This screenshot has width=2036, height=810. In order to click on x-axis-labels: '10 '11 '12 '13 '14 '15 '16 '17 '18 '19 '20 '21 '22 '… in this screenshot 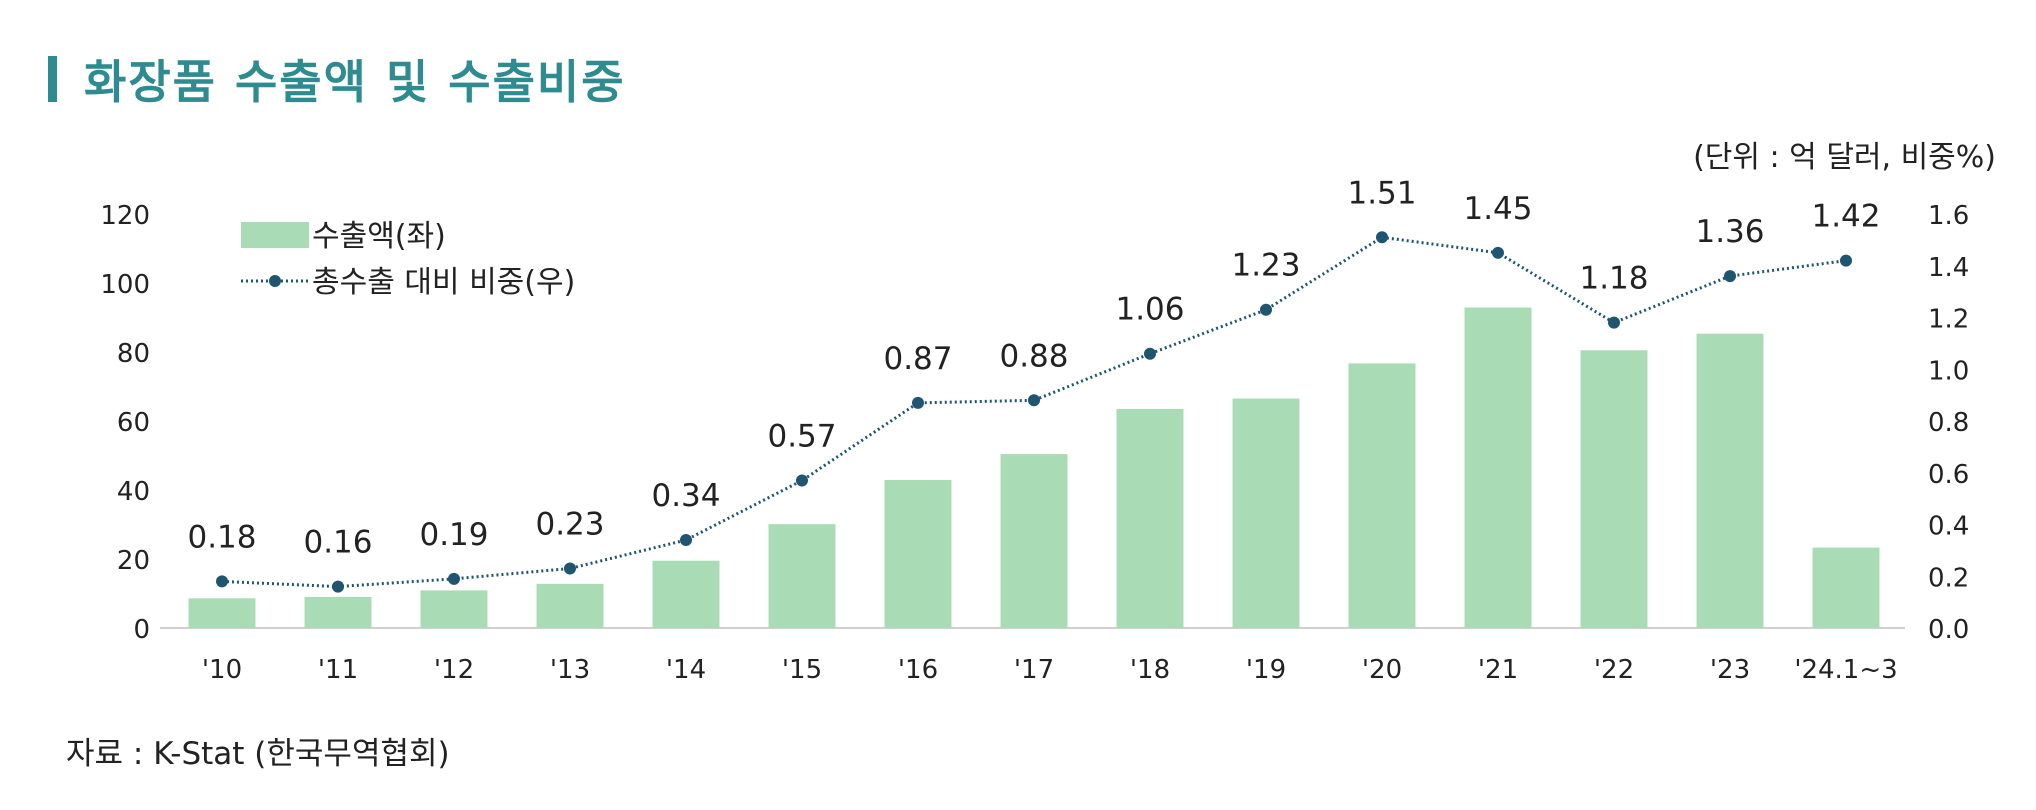, I will do `click(1050, 670)`.